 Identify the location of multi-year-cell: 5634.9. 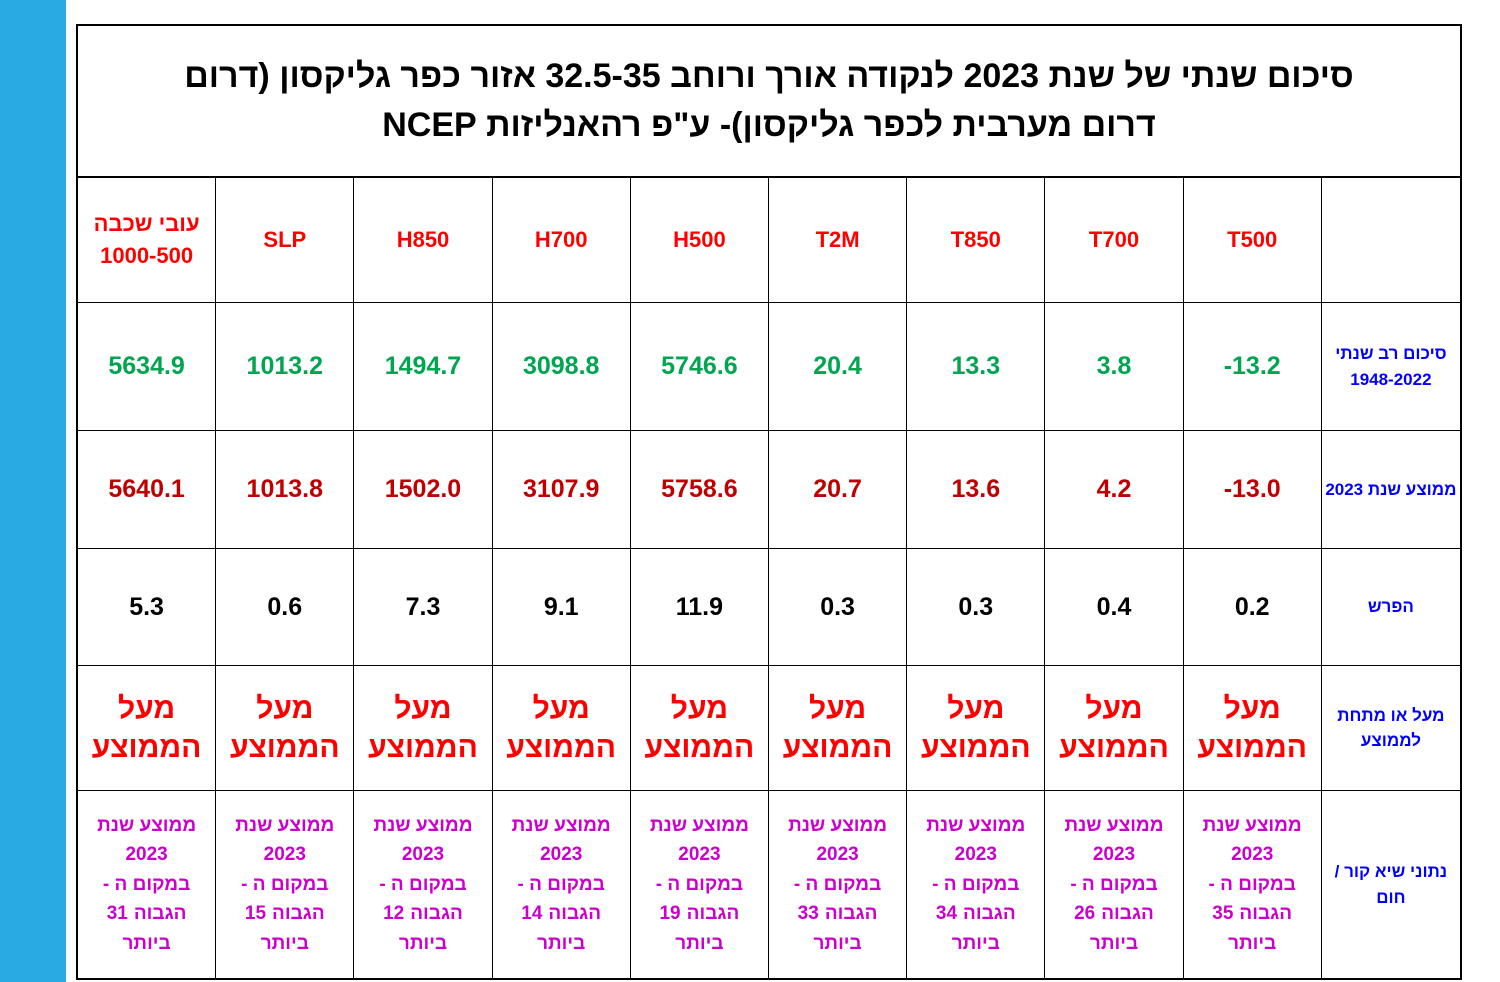
(147, 367).